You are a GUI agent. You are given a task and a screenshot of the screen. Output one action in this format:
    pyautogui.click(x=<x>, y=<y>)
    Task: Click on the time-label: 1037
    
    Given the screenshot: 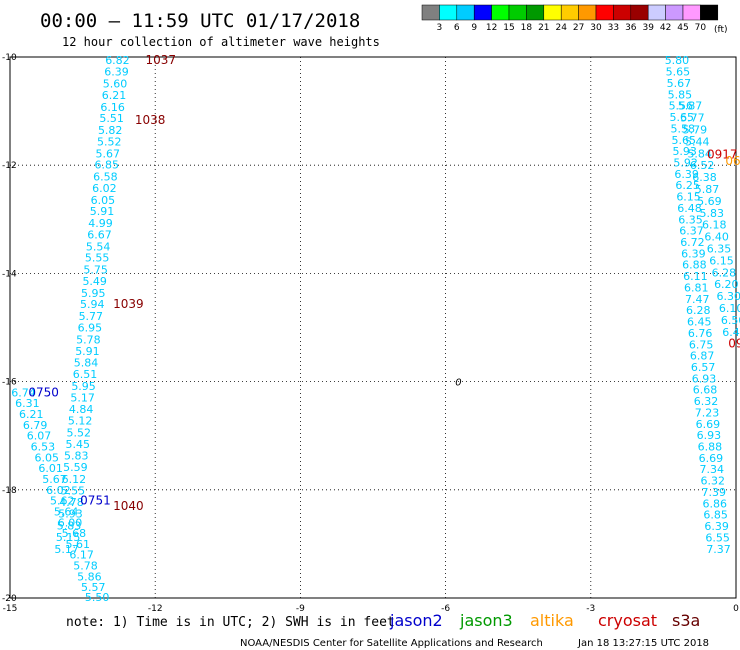 What is the action you would take?
    pyautogui.click(x=161, y=60)
    